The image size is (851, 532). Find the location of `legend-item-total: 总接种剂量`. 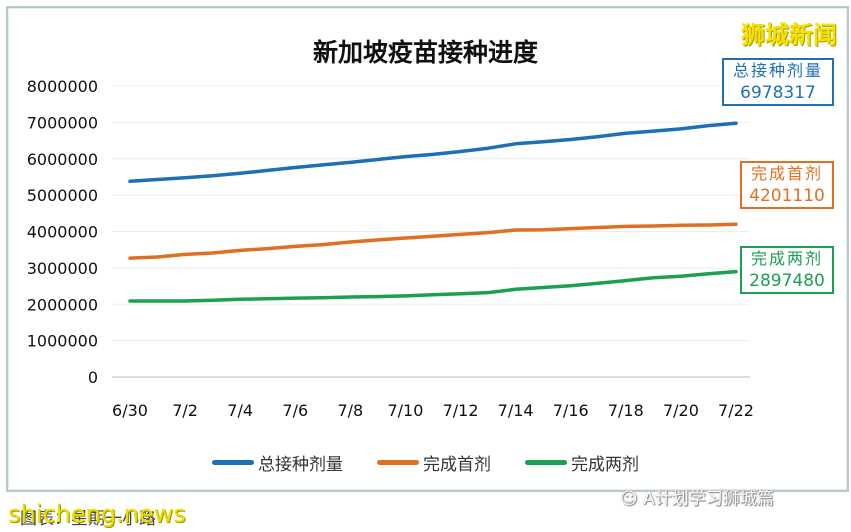

legend-item-total: 总接种剂量 is located at coordinates (277, 462).